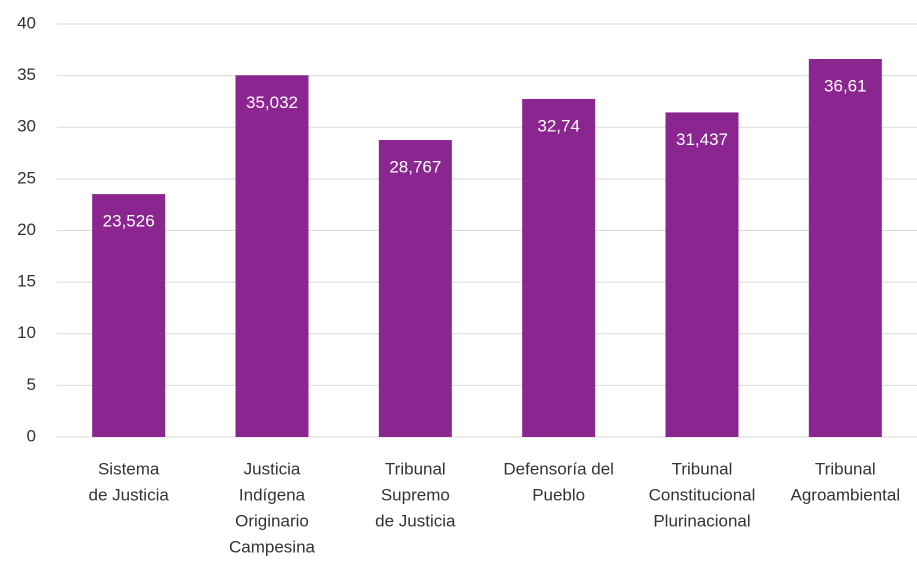 This screenshot has width=917, height=567. I want to click on x-tick-label: Supremo, so click(415, 494).